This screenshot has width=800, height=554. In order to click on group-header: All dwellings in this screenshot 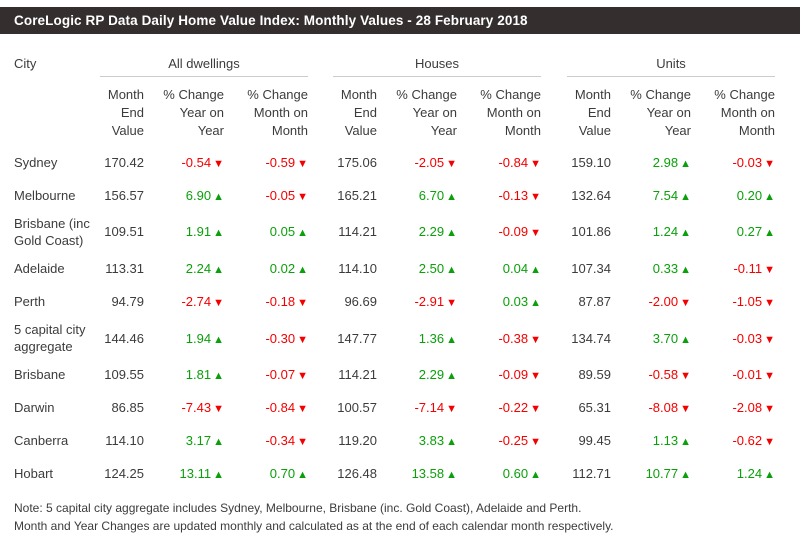, I will do `click(204, 66)`.